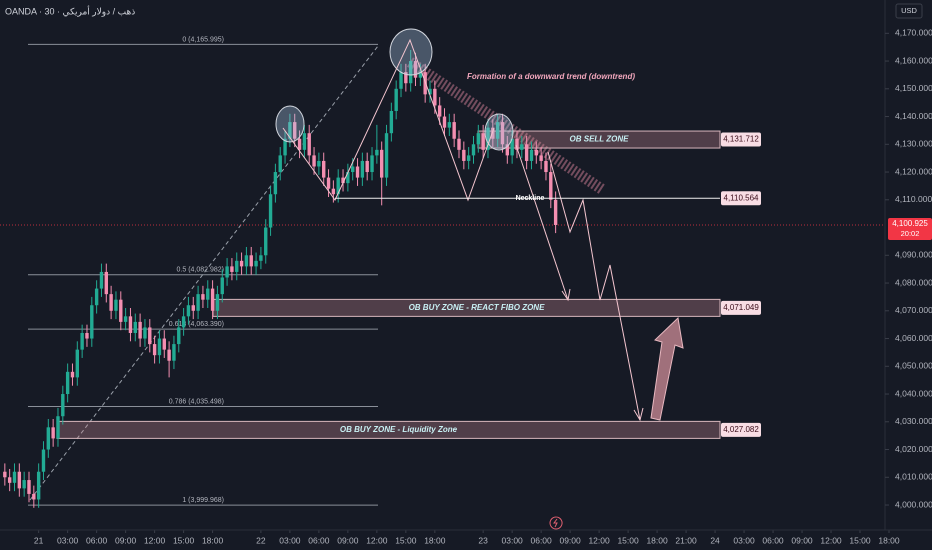  What do you see at coordinates (741, 429) in the screenshot?
I see `zone-price-label: 4,027.082` at bounding box center [741, 429].